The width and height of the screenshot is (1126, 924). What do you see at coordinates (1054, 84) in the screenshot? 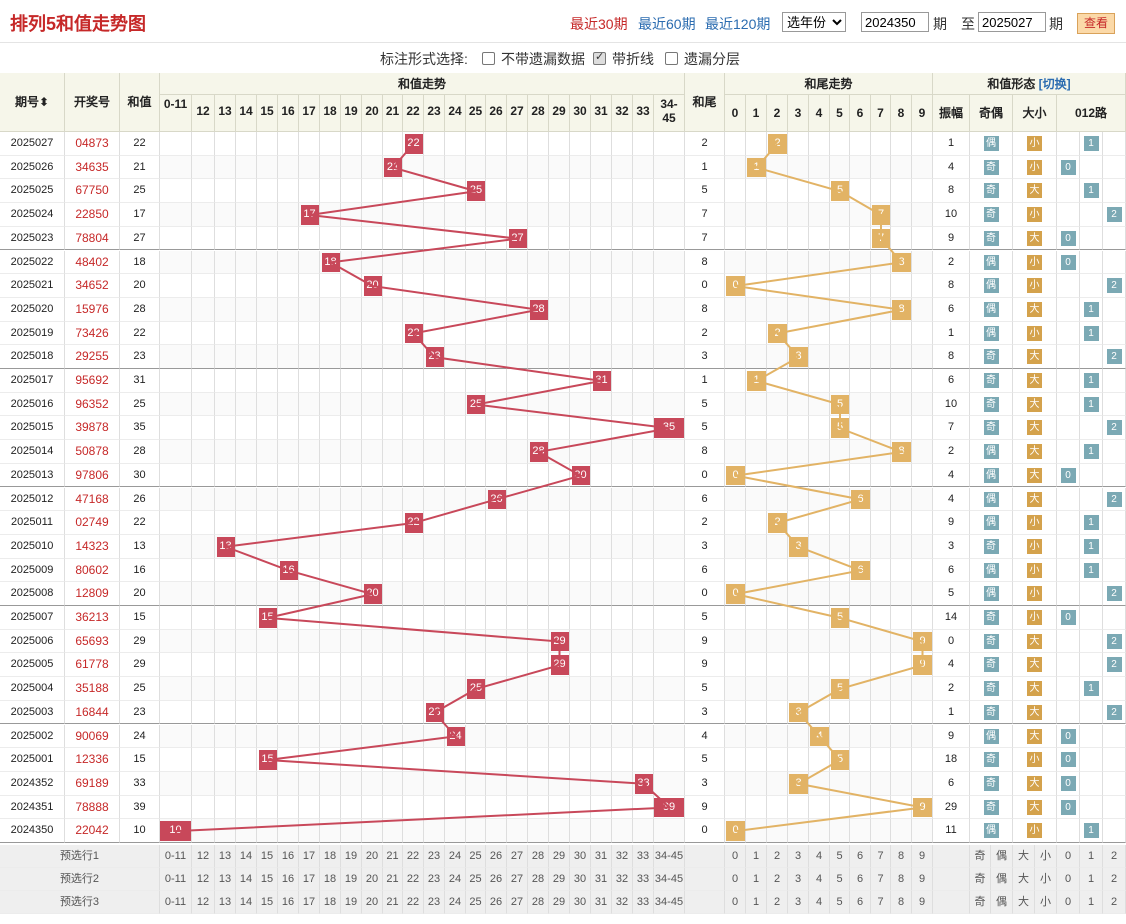
I see `switch-link: [切换]` at bounding box center [1054, 84].